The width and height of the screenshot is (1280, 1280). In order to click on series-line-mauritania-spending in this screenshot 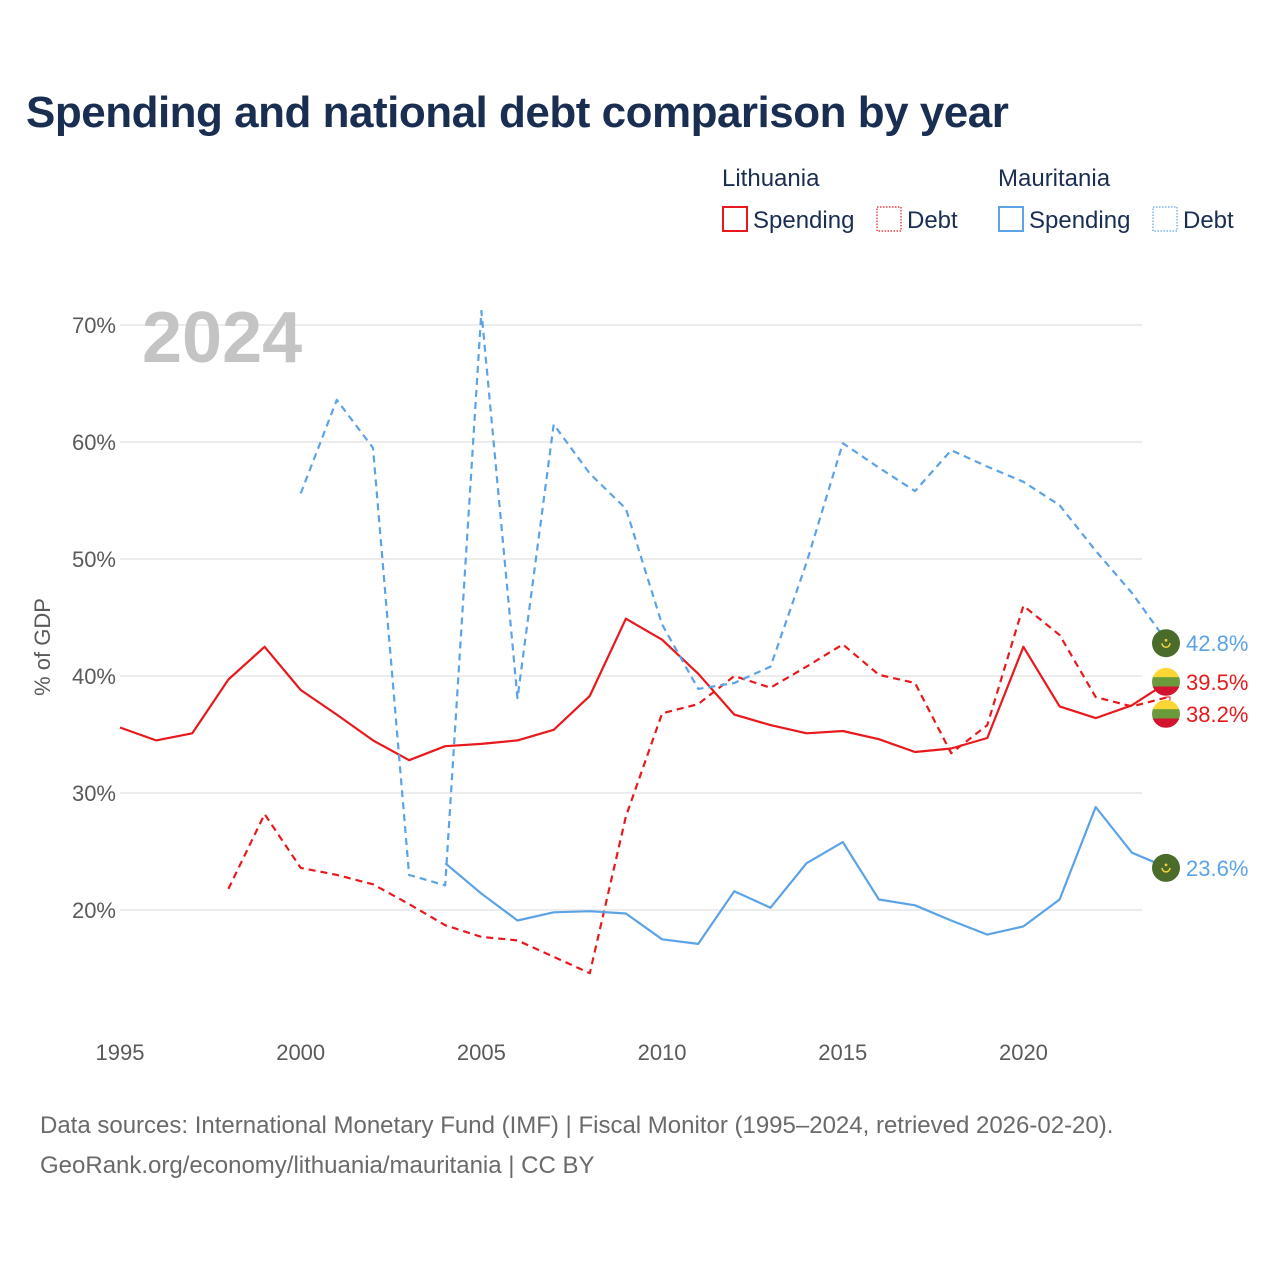, I will do `click(806, 875)`.